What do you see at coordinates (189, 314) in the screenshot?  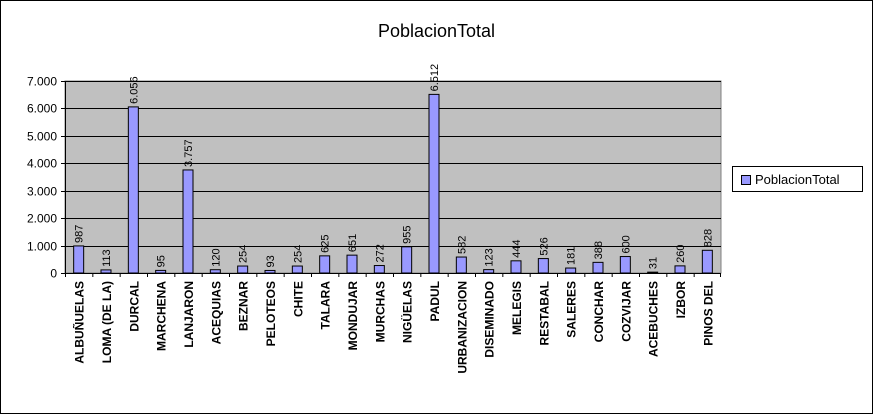 I see `x-tick-label: LANJARON` at bounding box center [189, 314].